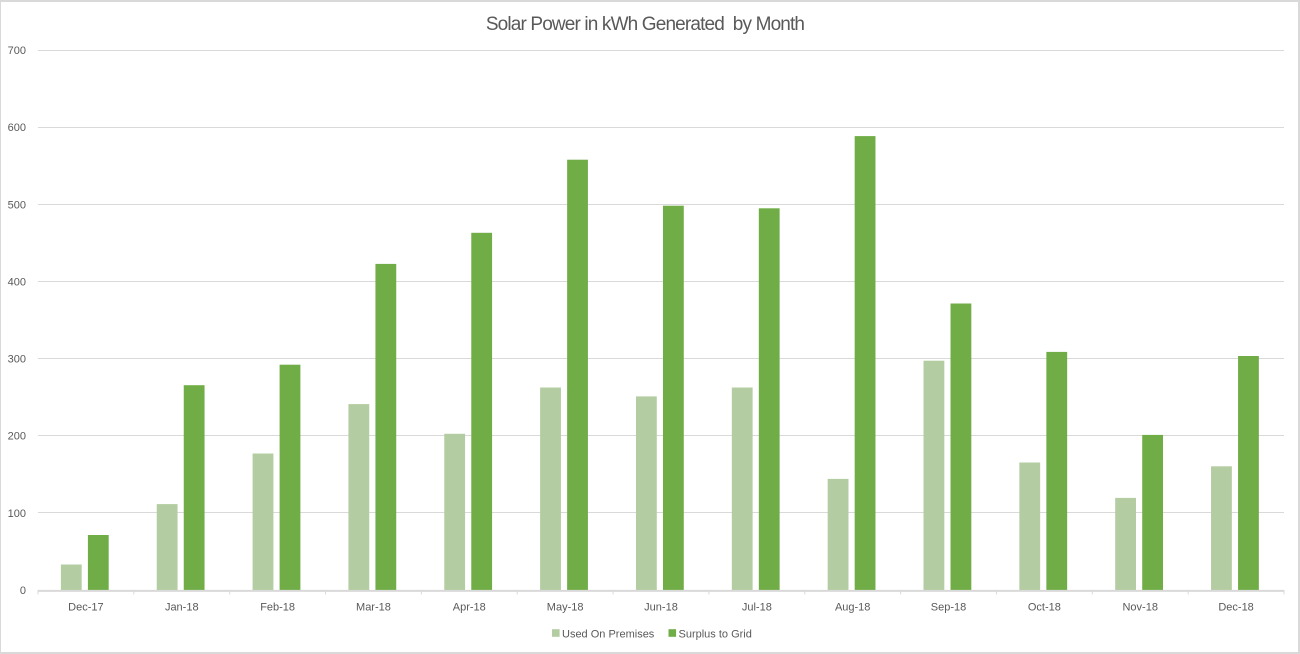  Describe the element at coordinates (85, 608) in the screenshot. I see `svg-text: Dec-17` at that location.